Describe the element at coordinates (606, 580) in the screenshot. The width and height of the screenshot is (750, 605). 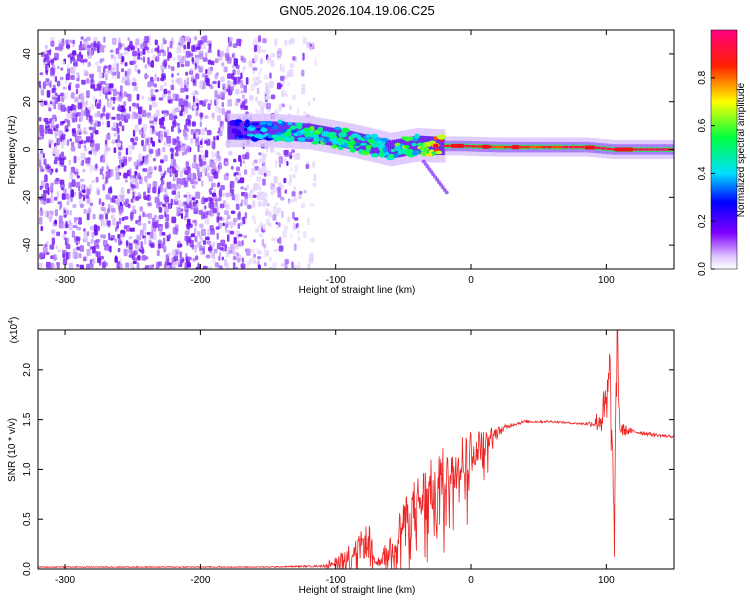
I see `x-tick-label: 100` at that location.